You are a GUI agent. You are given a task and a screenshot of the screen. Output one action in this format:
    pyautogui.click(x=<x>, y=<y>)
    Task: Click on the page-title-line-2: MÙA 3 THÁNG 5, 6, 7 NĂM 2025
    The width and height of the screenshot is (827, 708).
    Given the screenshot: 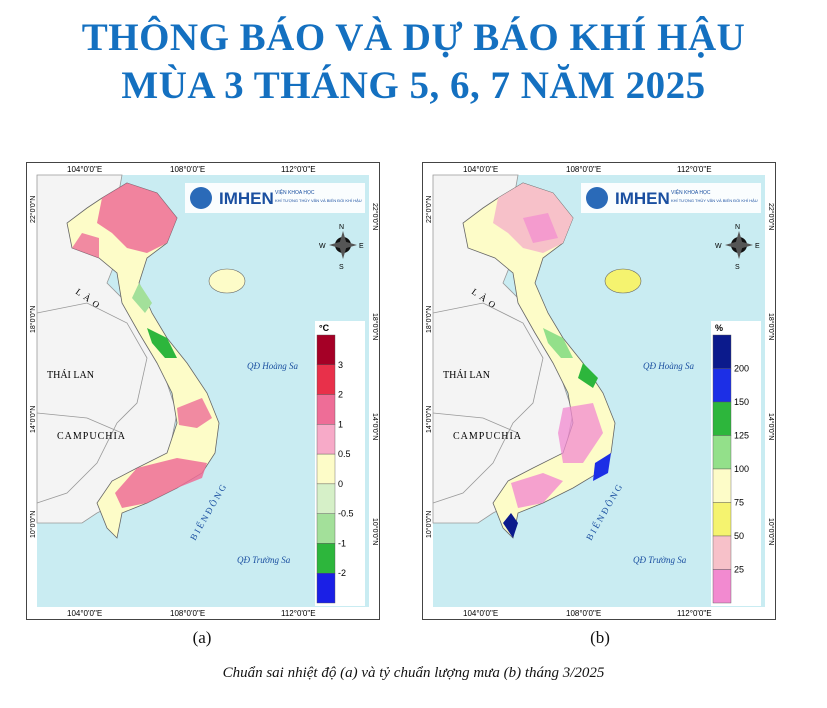 What is the action you would take?
    pyautogui.click(x=413, y=85)
    